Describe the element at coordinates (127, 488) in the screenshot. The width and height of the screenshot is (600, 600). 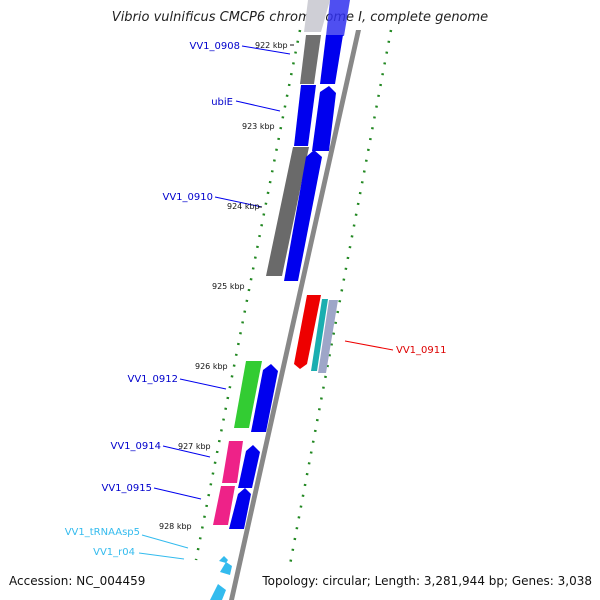
I see `label-vv1-0915: VV1_0915` at that location.